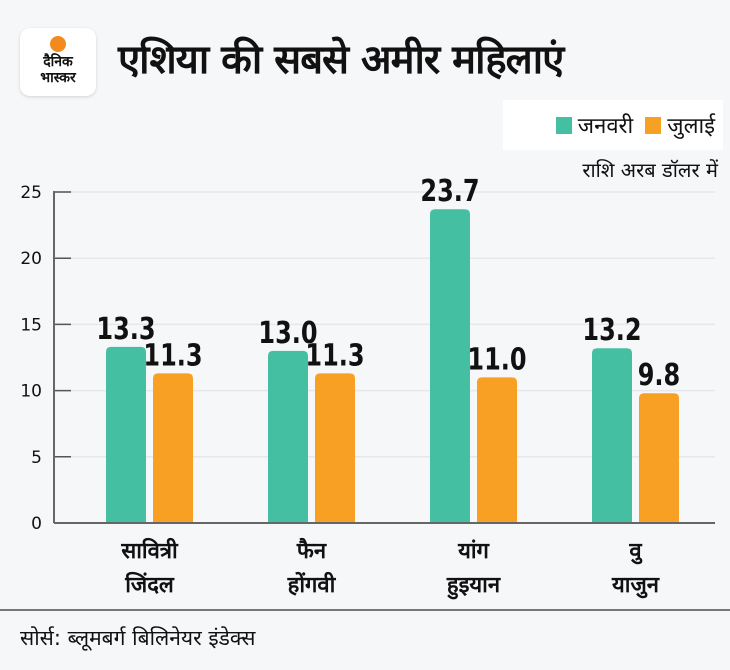  Describe the element at coordinates (58, 78) in the screenshot. I see `logo-text-2: भास्कर` at that location.